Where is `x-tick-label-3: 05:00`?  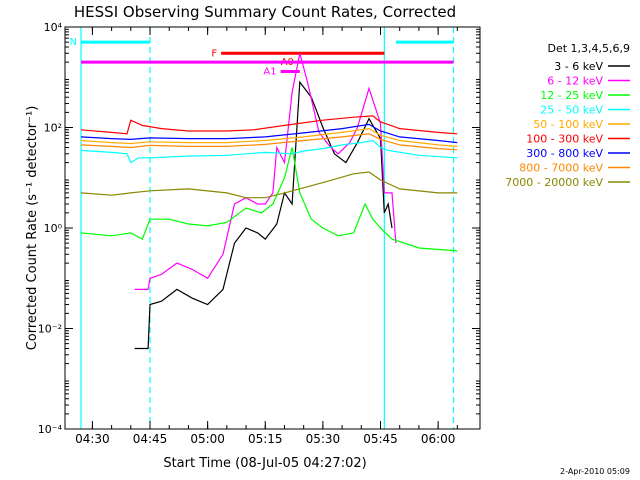
x-tick-label-3: 05:00 is located at coordinates (207, 439).